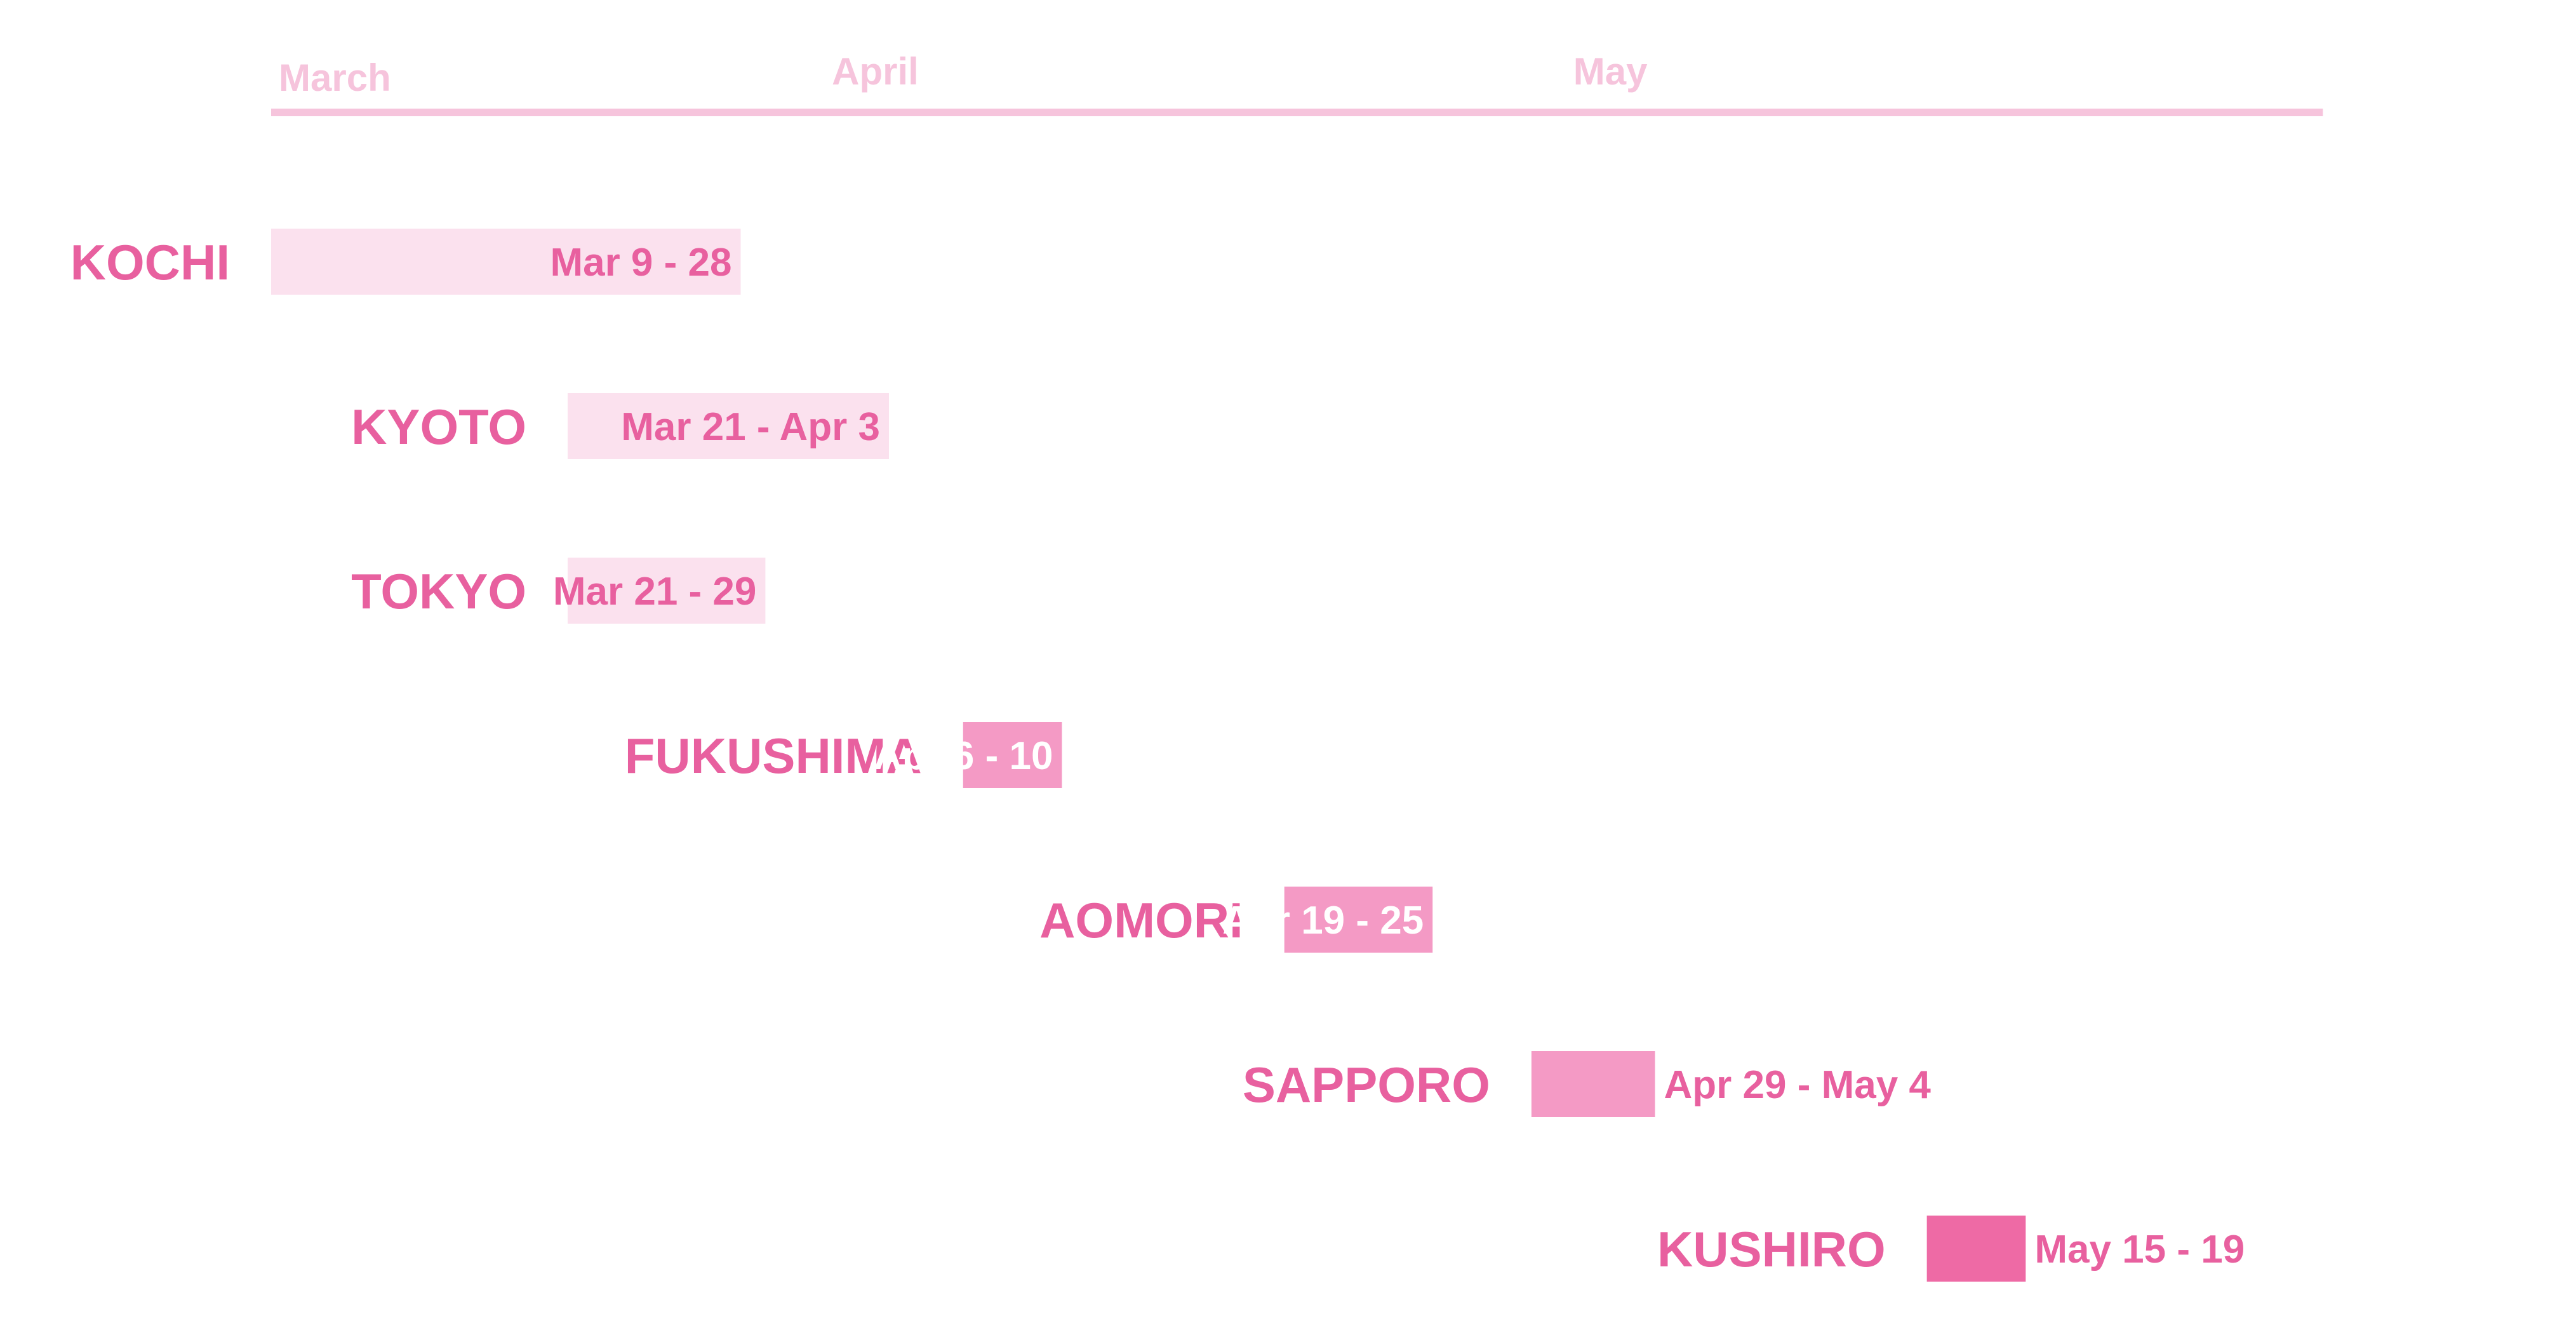 The width and height of the screenshot is (2576, 1321). What do you see at coordinates (750, 427) in the screenshot?
I see `range-label-kyoto: Mar 21 - Apr 3` at bounding box center [750, 427].